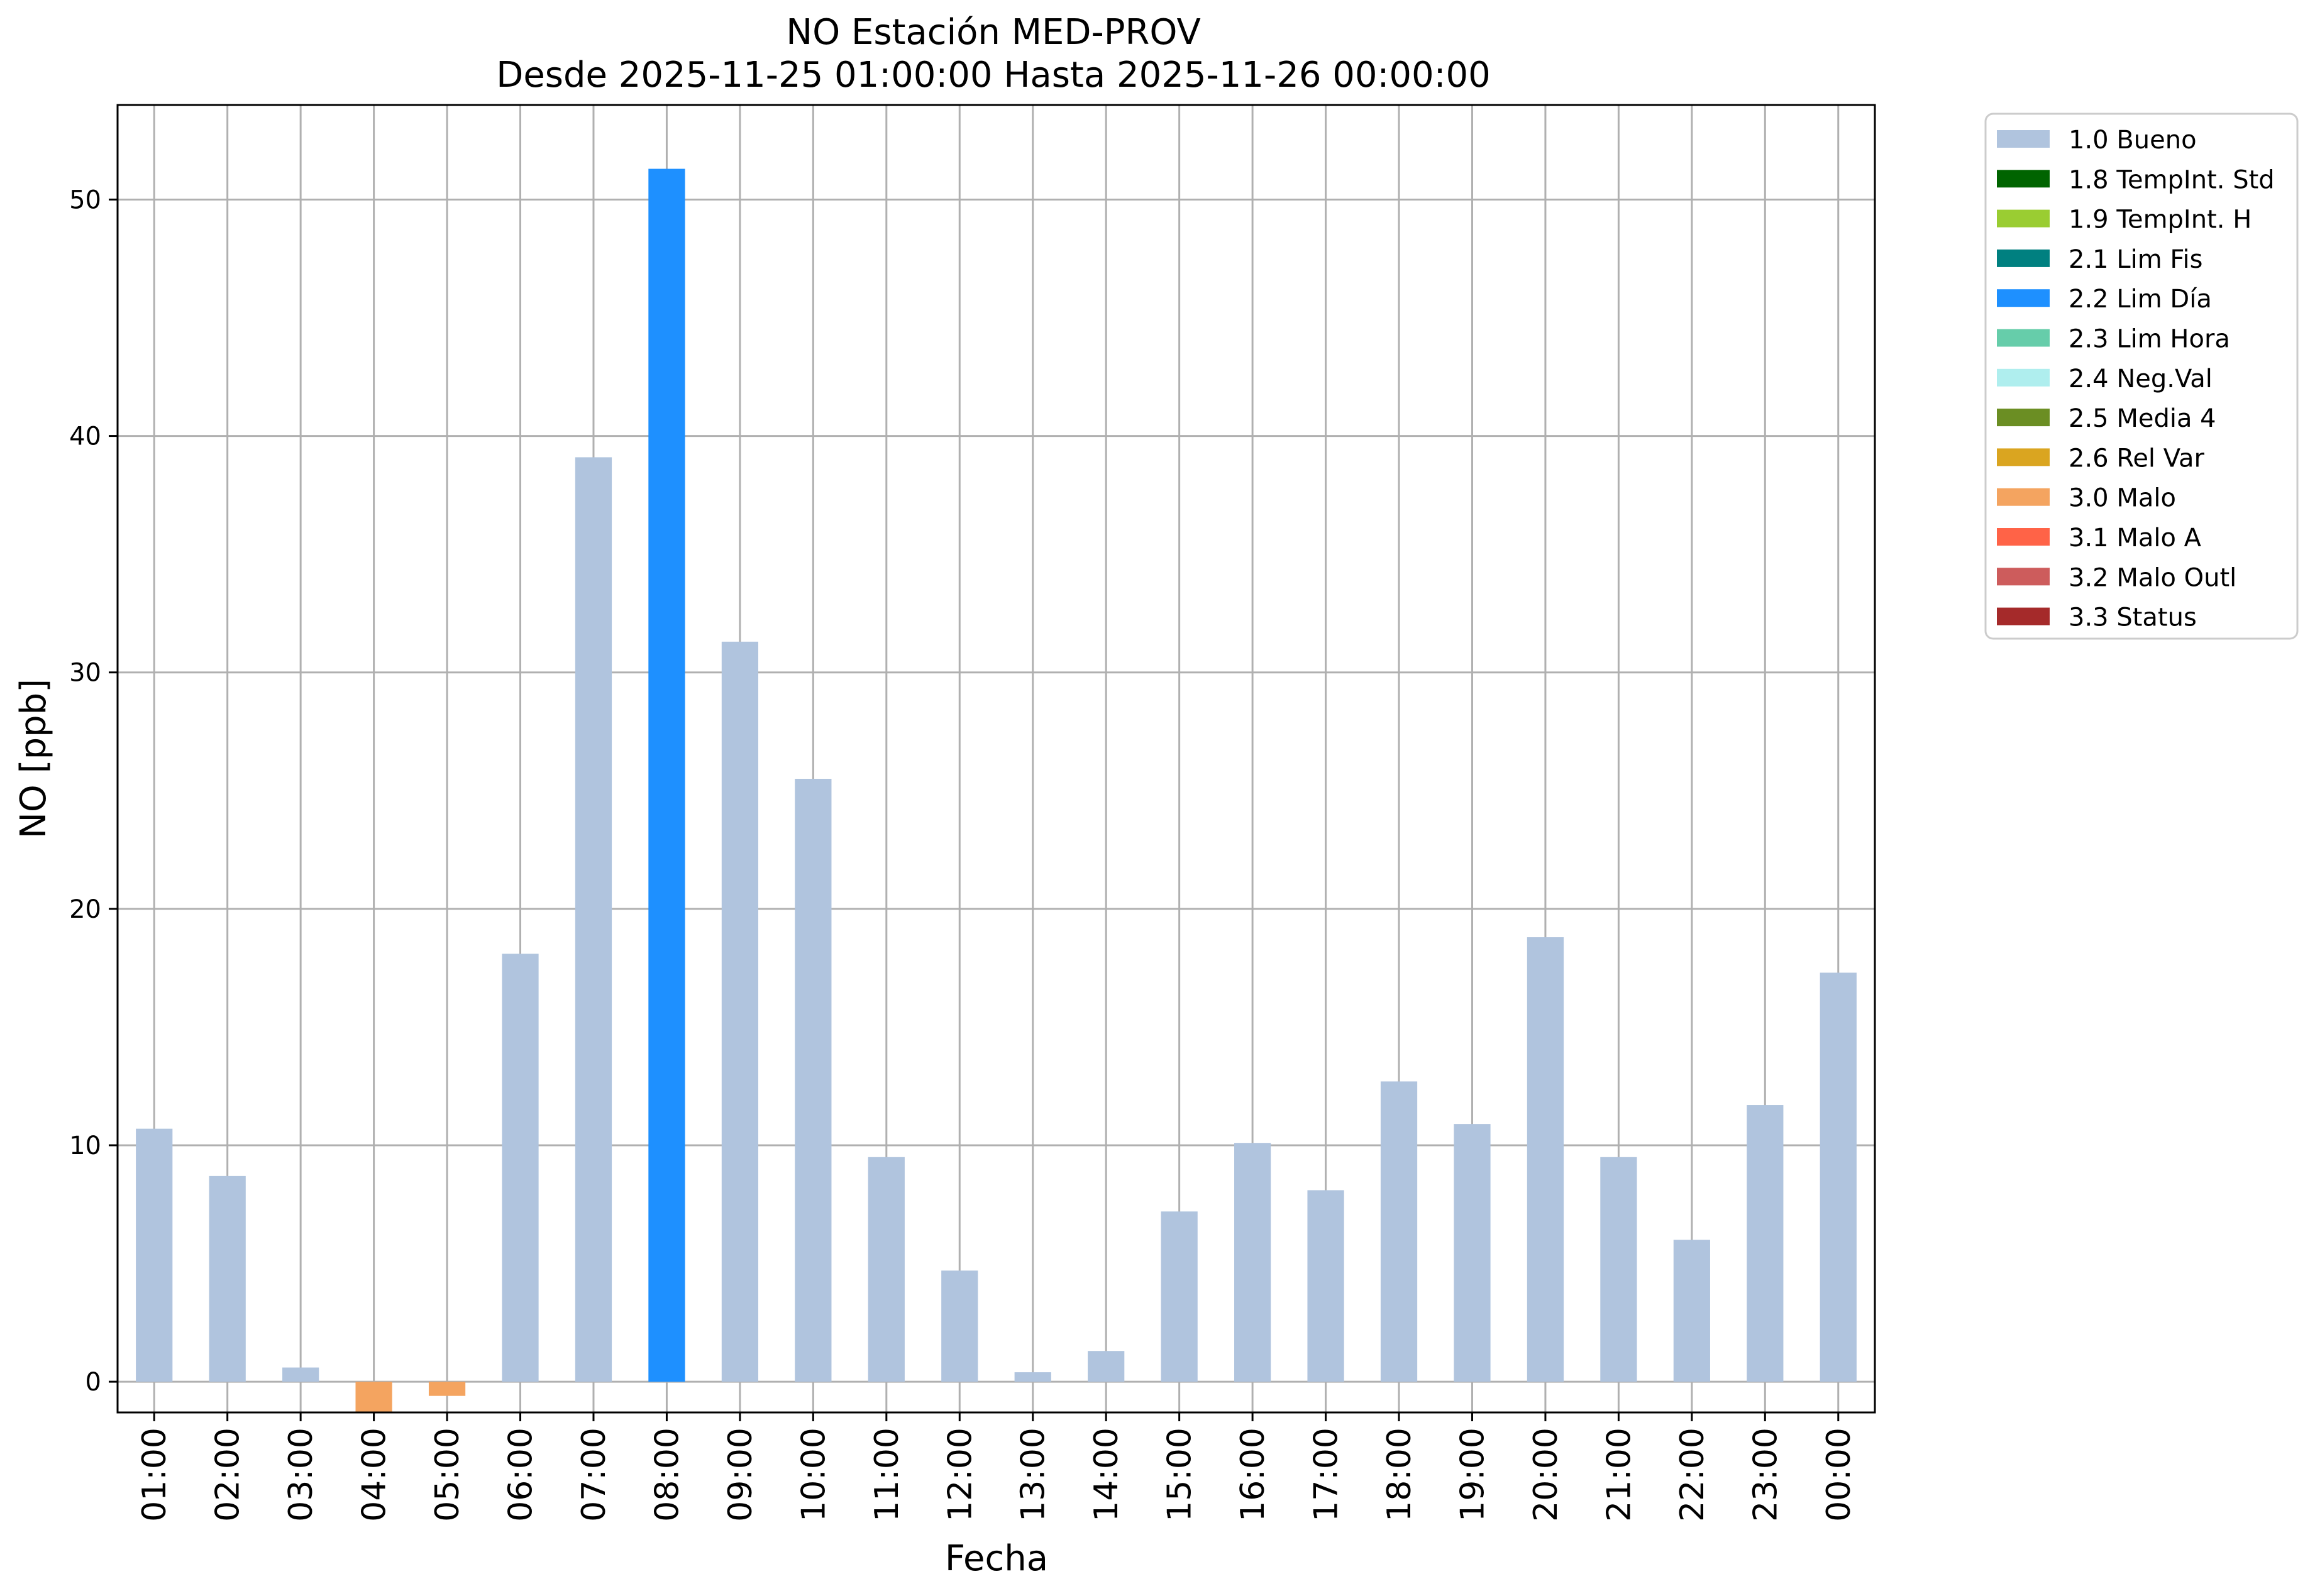 This screenshot has width=2315, height=1596. What do you see at coordinates (667, 775) in the screenshot?
I see `bar-08:00` at bounding box center [667, 775].